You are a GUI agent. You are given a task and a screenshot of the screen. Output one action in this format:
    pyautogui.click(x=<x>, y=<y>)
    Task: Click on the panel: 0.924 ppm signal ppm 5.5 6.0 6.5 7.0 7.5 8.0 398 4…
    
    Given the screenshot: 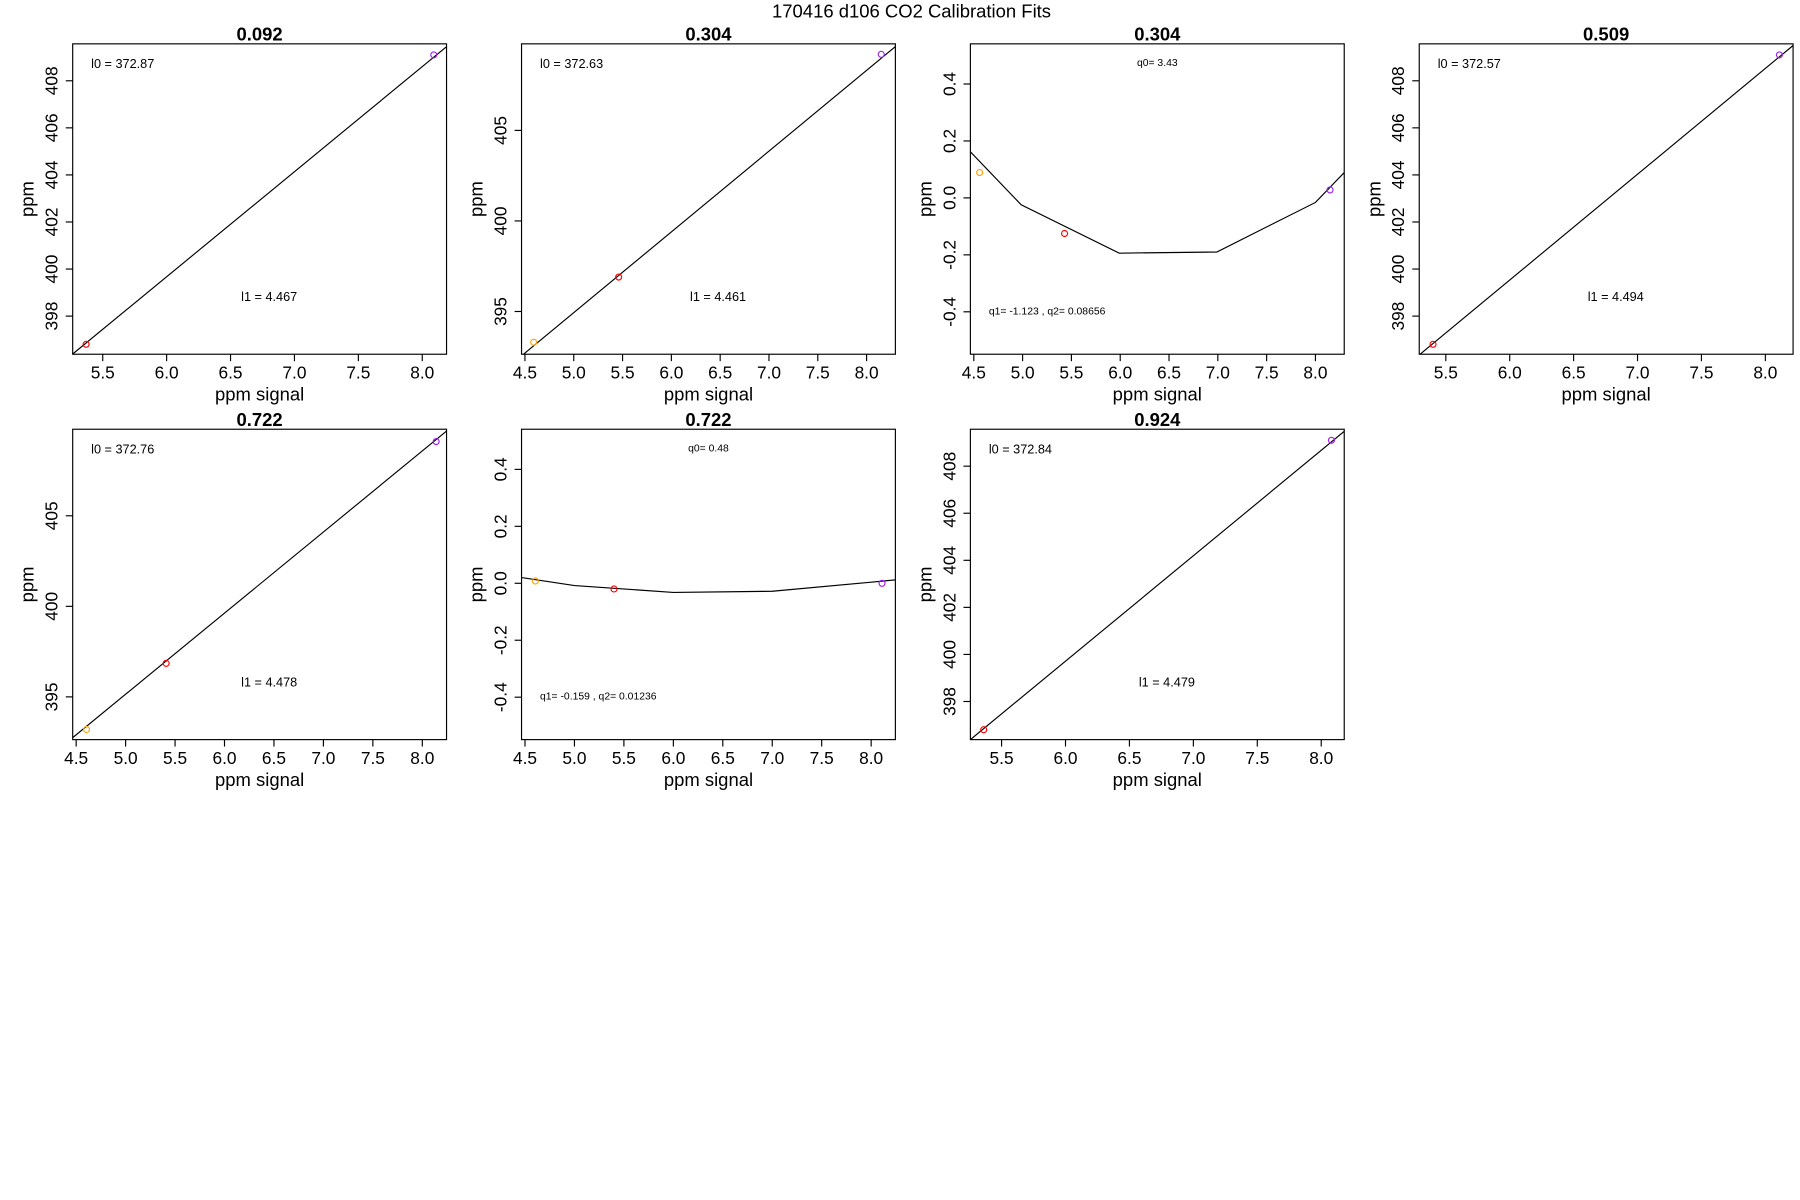 What is the action you would take?
    pyautogui.click(x=1129, y=599)
    